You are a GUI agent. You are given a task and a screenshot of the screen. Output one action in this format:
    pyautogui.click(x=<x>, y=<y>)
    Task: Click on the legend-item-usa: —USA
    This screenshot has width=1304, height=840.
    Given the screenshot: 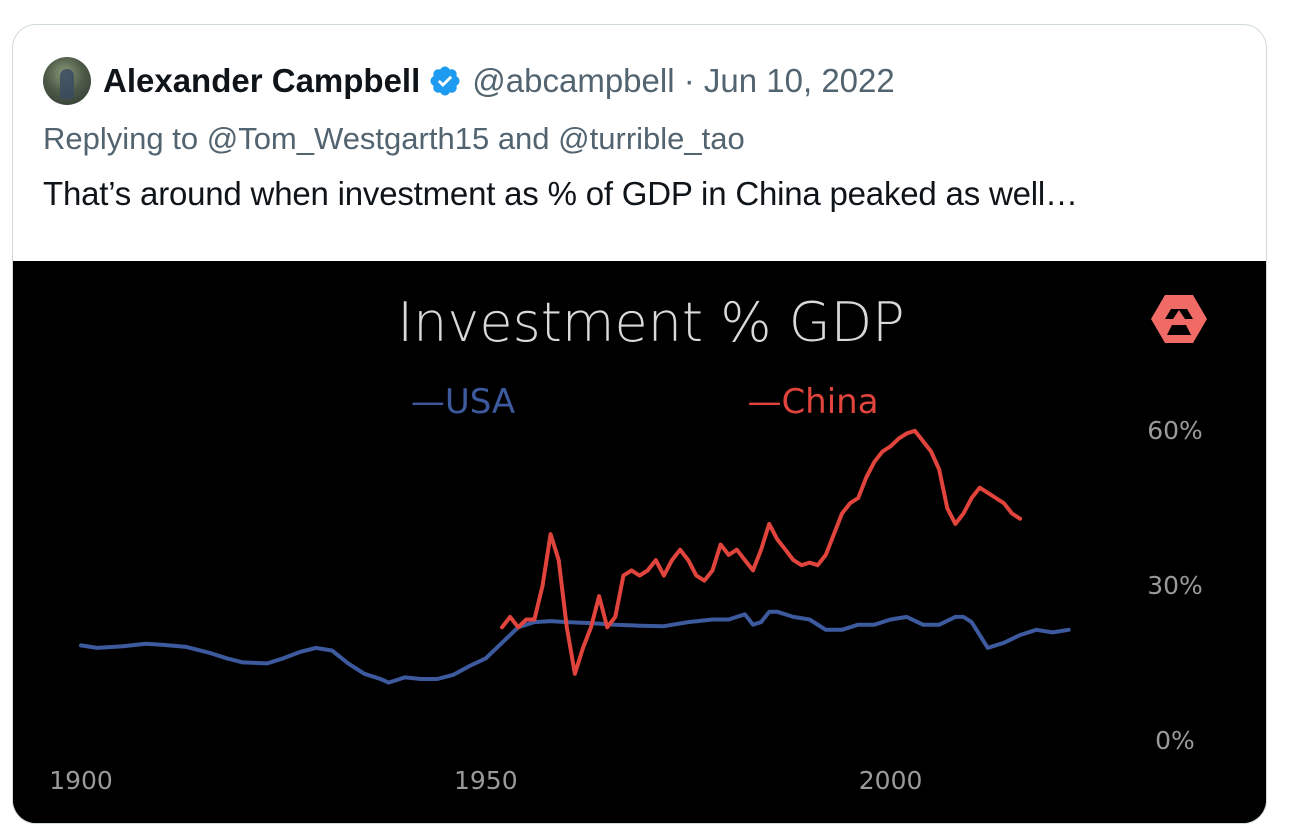 What is the action you would take?
    pyautogui.click(x=463, y=402)
    